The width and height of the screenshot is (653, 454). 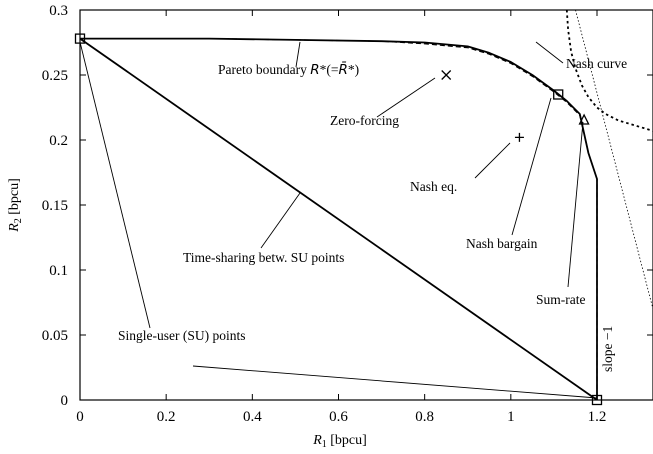 What do you see at coordinates (433, 186) in the screenshot?
I see `nash-eq-label: Nash eq.` at bounding box center [433, 186].